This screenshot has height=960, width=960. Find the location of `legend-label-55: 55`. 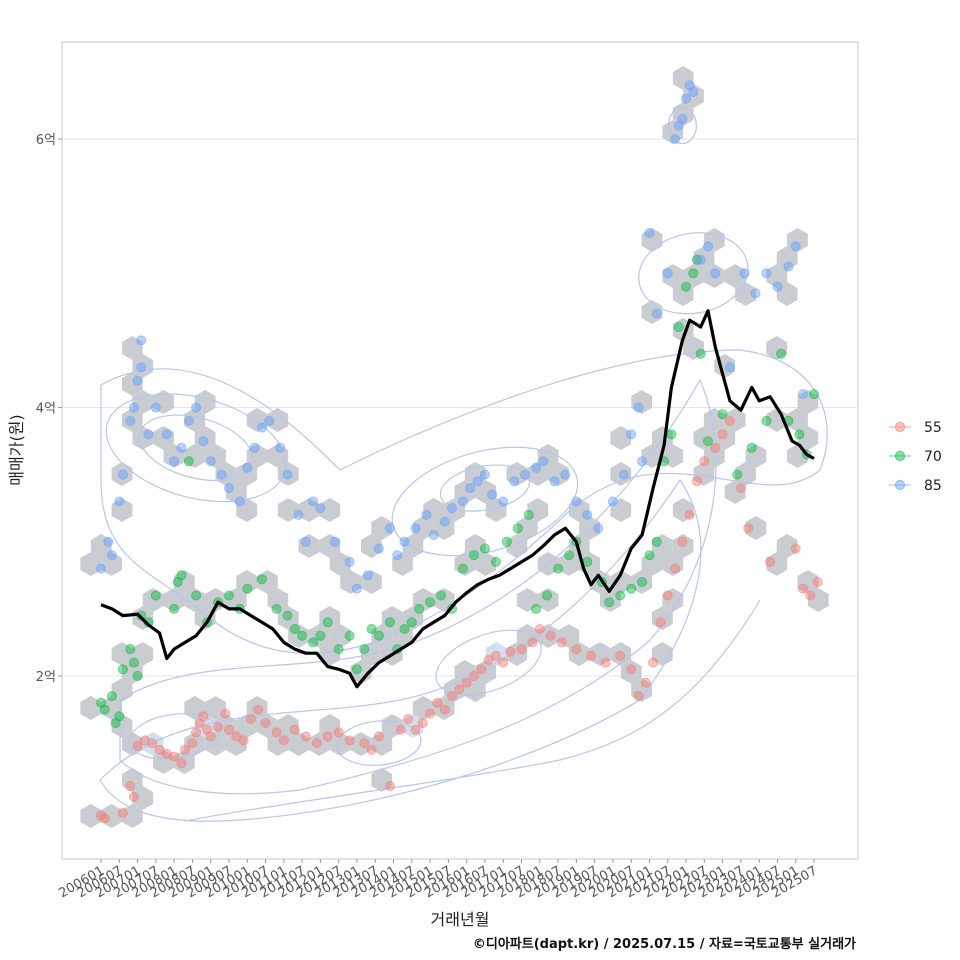

legend-label-55: 55 is located at coordinates (933, 428).